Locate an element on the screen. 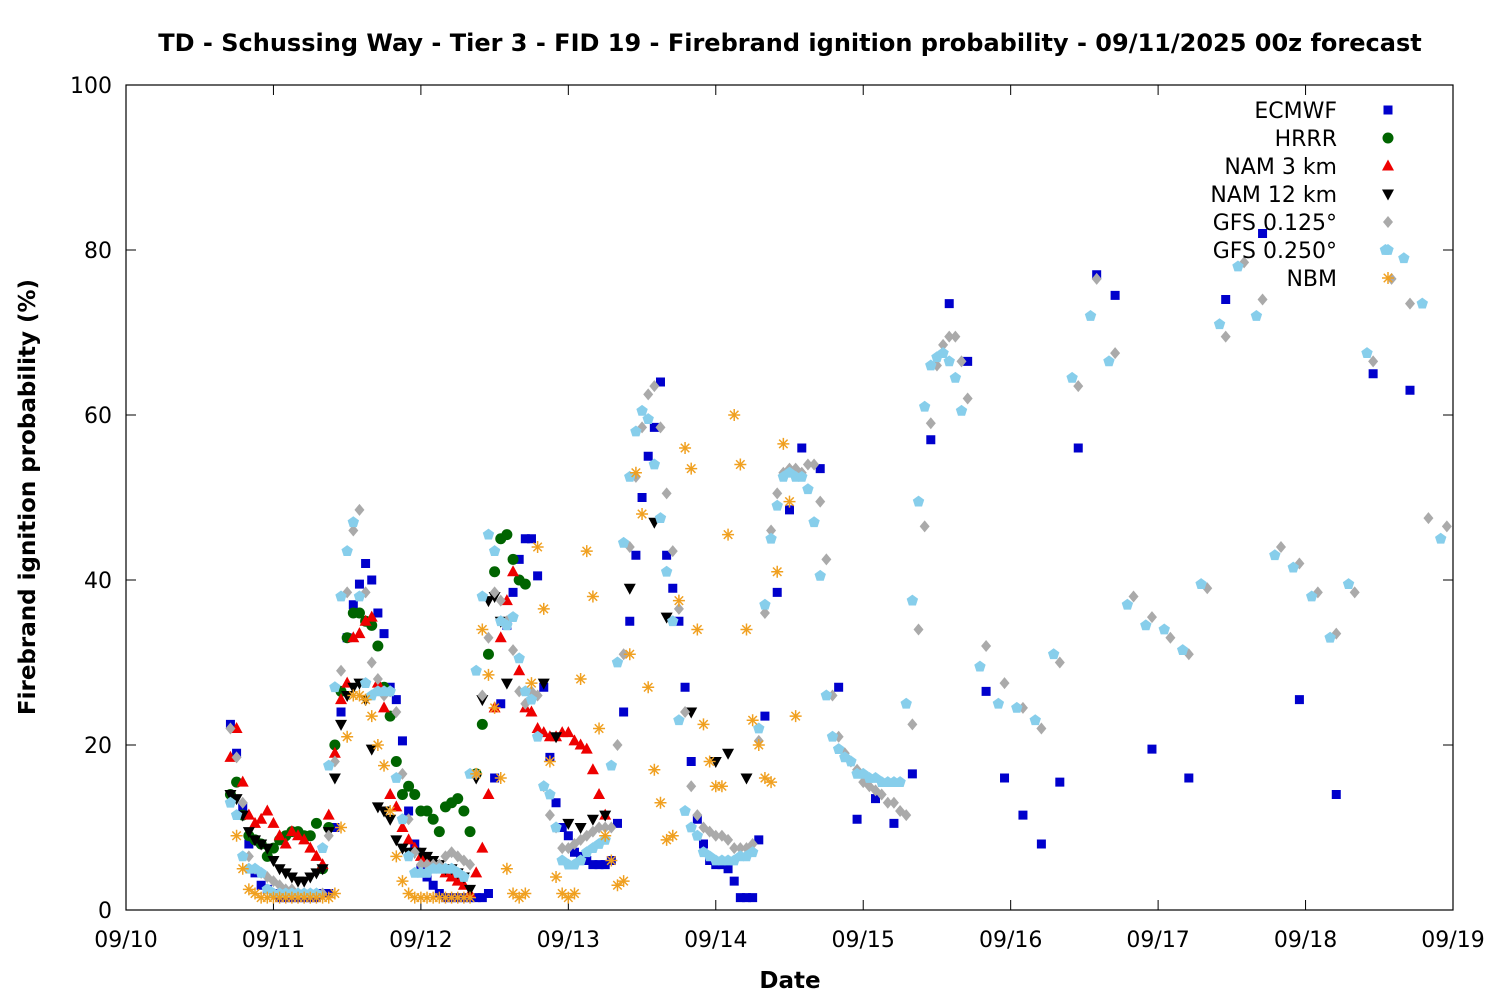 This screenshot has width=1500, height=1000. x-tick-label: 09/17 is located at coordinates (1157, 940).